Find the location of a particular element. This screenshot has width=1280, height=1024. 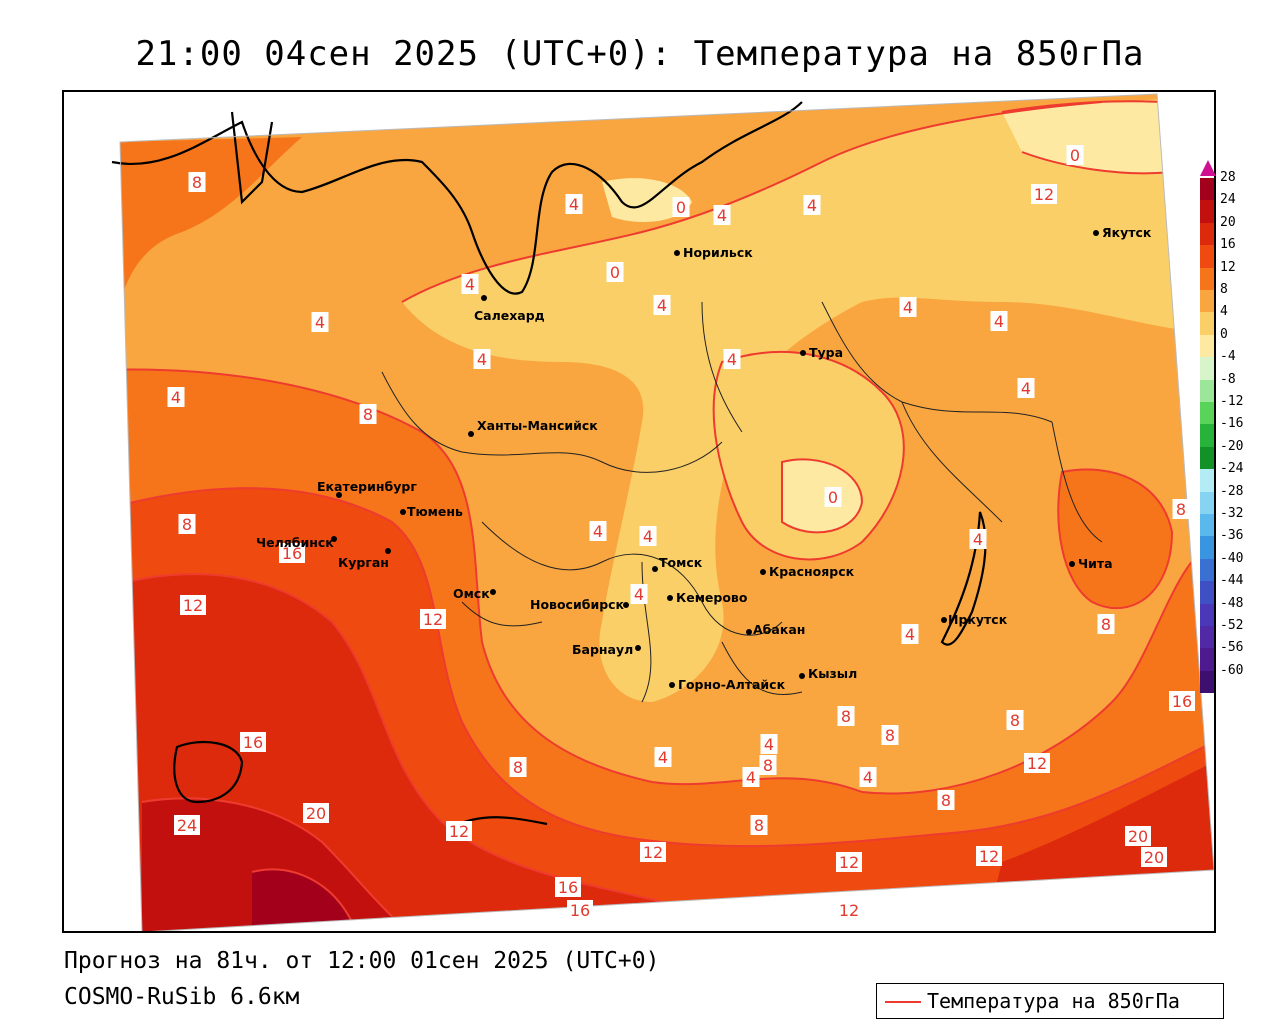

colorbar-label: 0 is located at coordinates (1224, 334).